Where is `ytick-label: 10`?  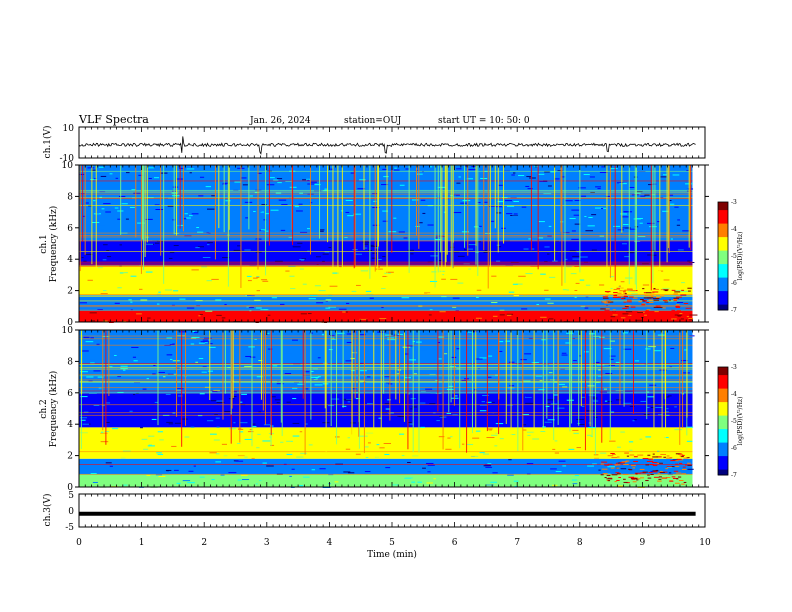
ytick-label: 10 is located at coordinates (68, 331).